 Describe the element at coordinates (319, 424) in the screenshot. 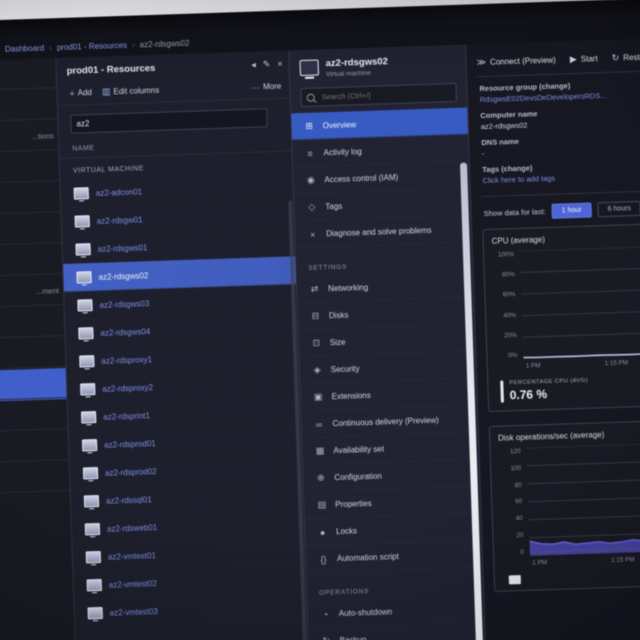

I see `continuous-delivery-icon: ∞` at that location.